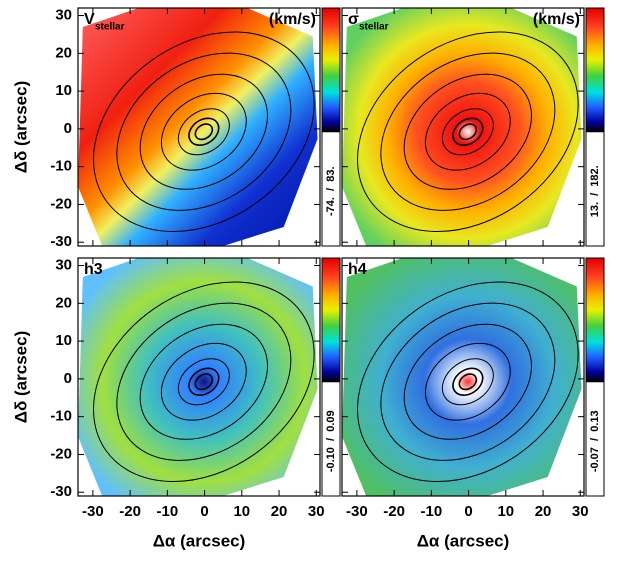 The width and height of the screenshot is (622, 564). I want to click on colorbar-label: -74. / 83., so click(331, 191).